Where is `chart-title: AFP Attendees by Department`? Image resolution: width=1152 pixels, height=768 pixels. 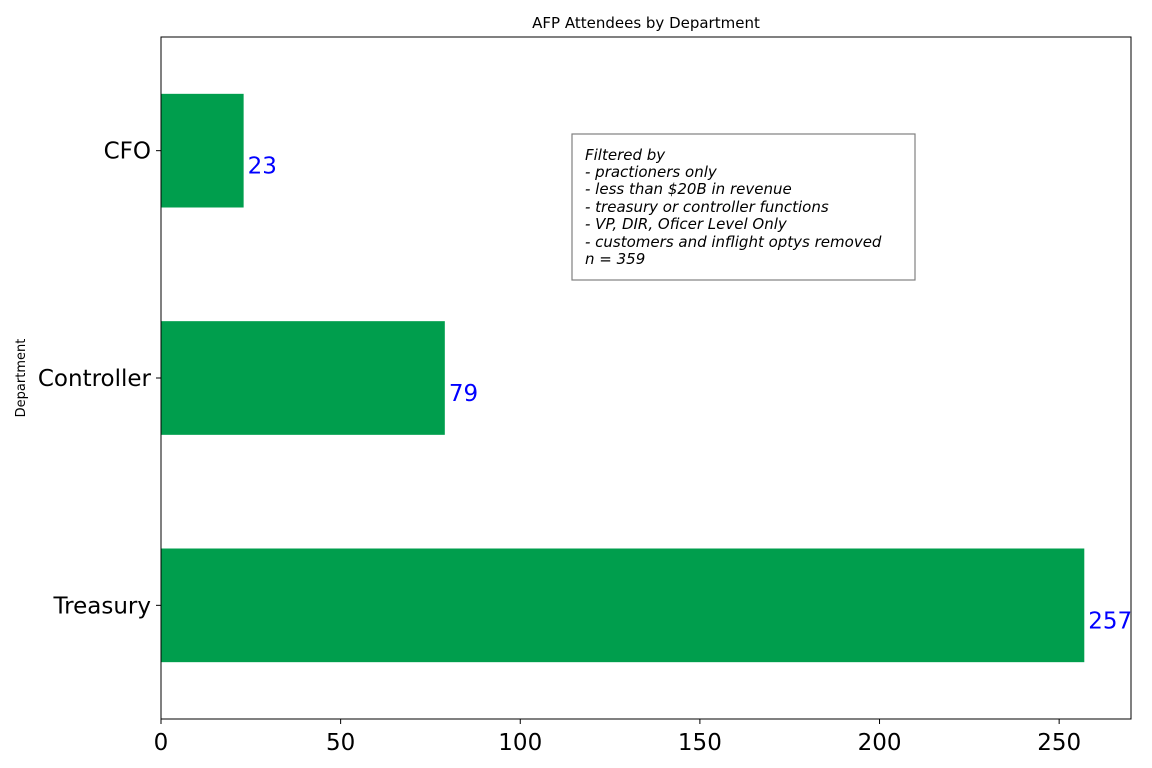 chart-title: AFP Attendees by Department is located at coordinates (646, 23).